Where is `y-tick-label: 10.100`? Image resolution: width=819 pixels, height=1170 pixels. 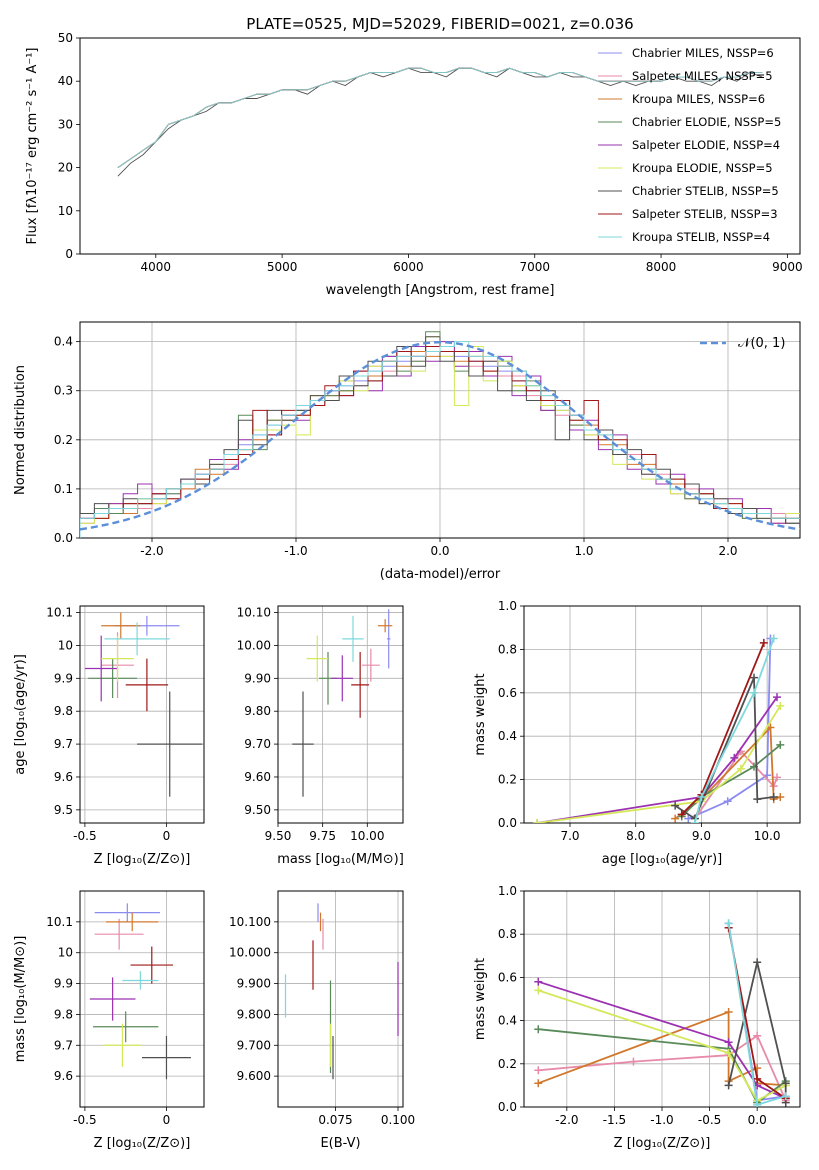
y-tick-label: 10.100 is located at coordinates (250, 922).